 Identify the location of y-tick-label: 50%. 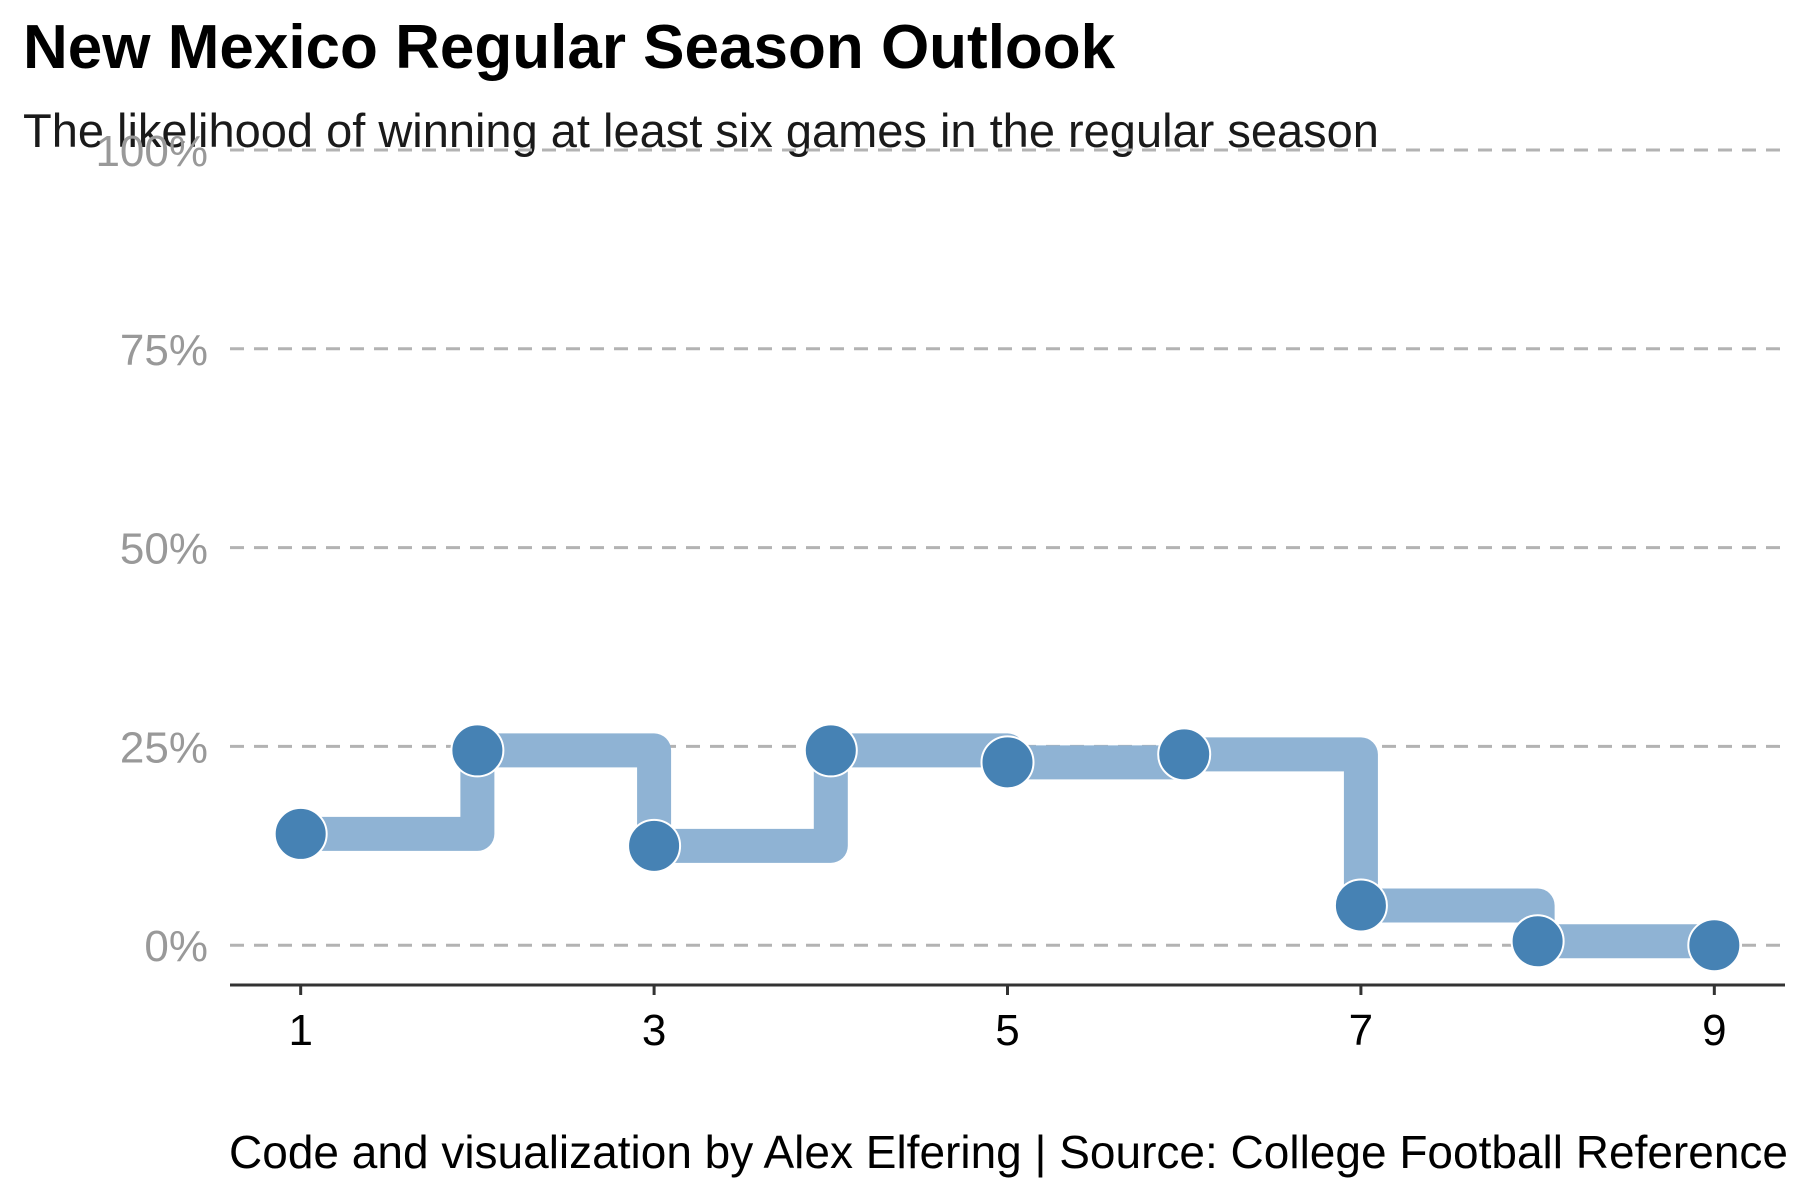
(164, 549).